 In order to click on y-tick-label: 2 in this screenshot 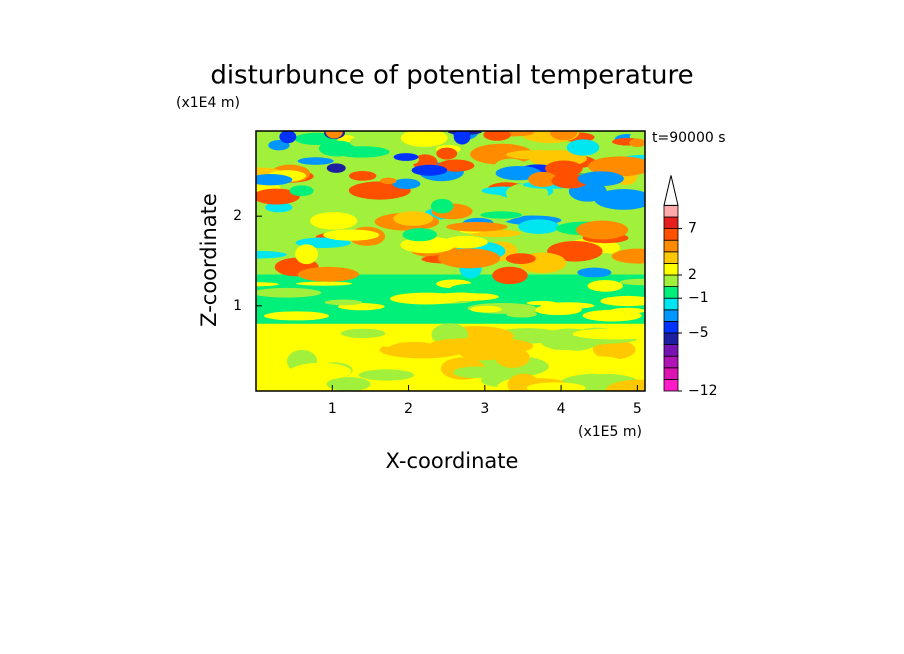, I will do `click(237, 216)`.